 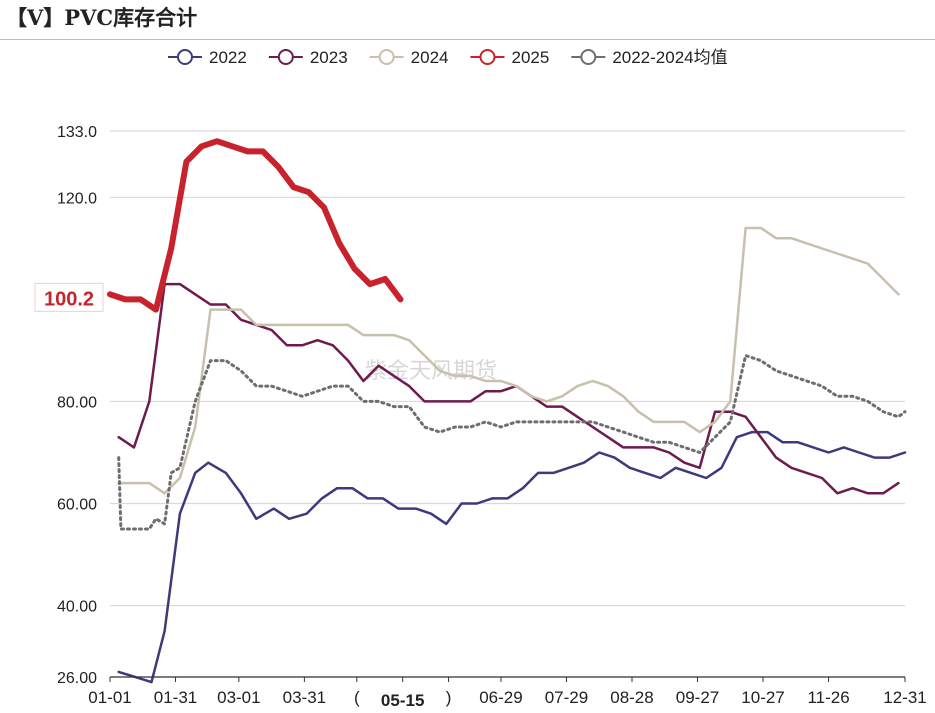 I want to click on legend-item-2023: 2023, so click(x=308, y=57).